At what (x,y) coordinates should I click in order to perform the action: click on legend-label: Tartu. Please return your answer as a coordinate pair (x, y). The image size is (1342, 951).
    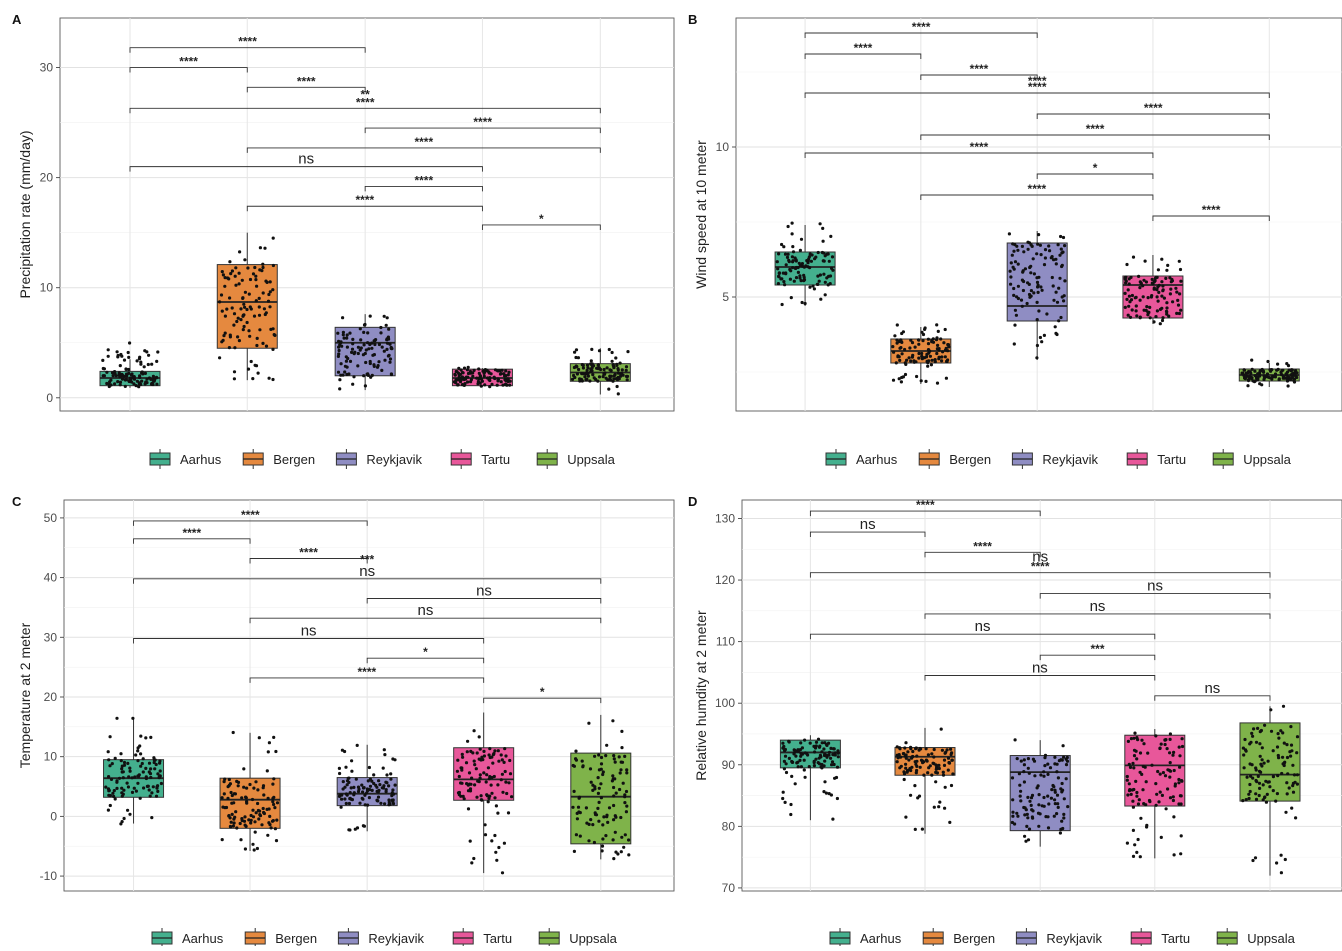
    Looking at the image, I should click on (1175, 938).